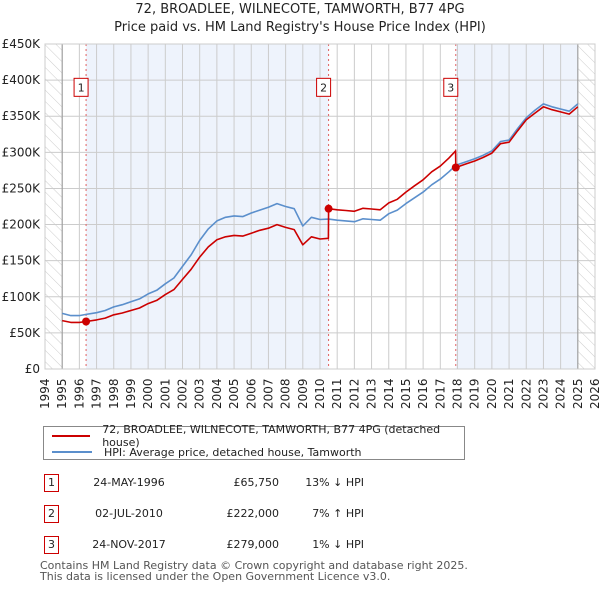 The width and height of the screenshot is (600, 590). What do you see at coordinates (129, 513) in the screenshot?
I see `sale-date: 02-JUL-2010` at bounding box center [129, 513].